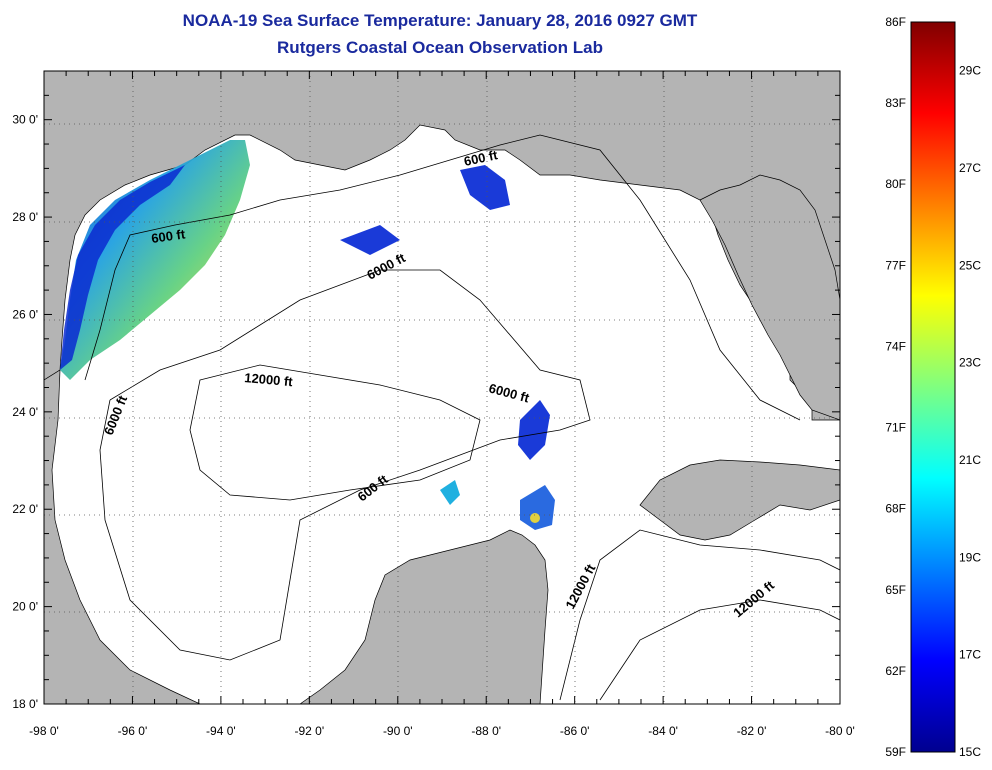 The image size is (992, 770). Describe the element at coordinates (424, 616) in the screenshot. I see `land-yucatan` at that location.